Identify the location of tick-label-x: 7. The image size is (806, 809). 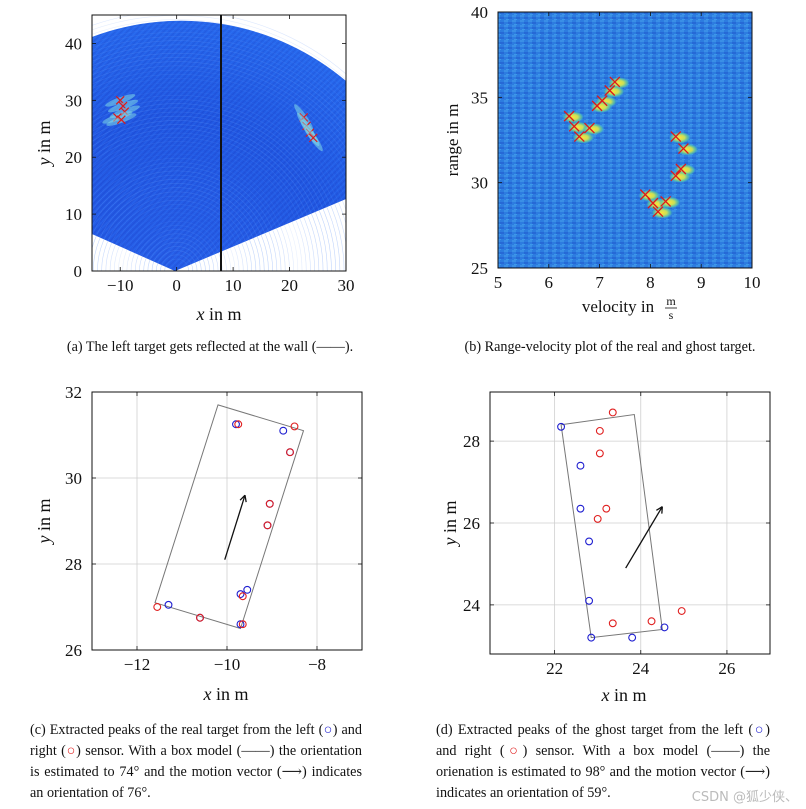
(599, 282).